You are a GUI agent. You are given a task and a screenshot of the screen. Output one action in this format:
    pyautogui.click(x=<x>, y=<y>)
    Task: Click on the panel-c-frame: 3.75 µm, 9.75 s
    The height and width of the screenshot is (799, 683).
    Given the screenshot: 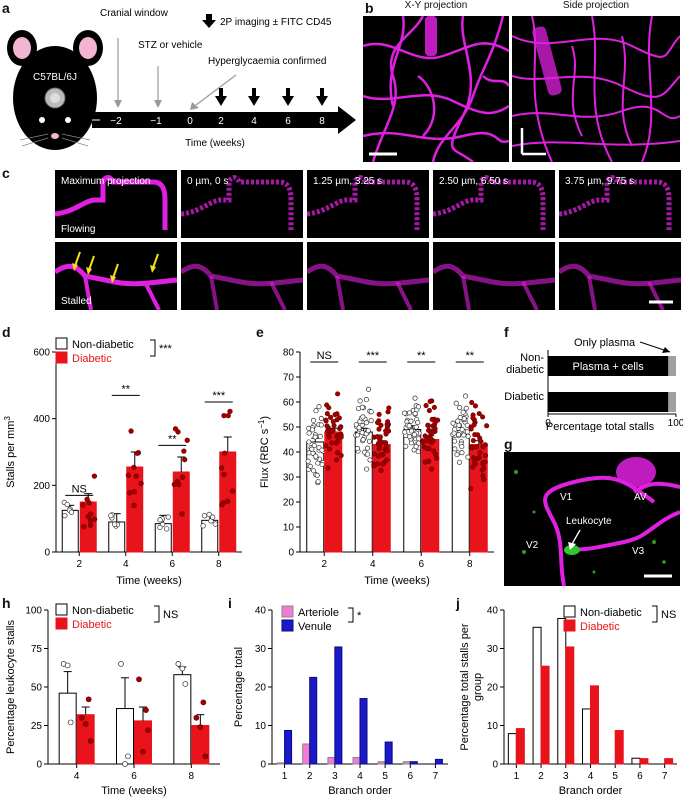 What is the action you would take?
    pyautogui.click(x=620, y=204)
    